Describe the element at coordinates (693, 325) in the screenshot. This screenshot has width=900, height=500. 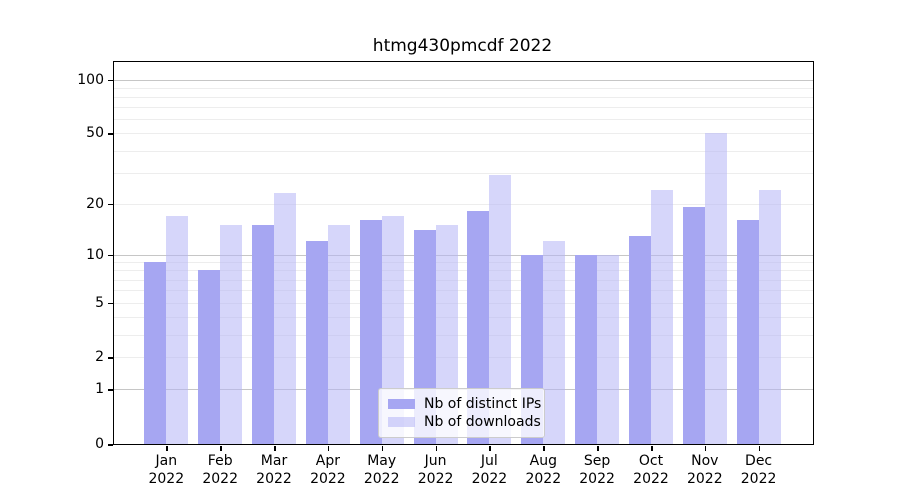
I see `bar-distinct-ips-nov-2022` at that location.